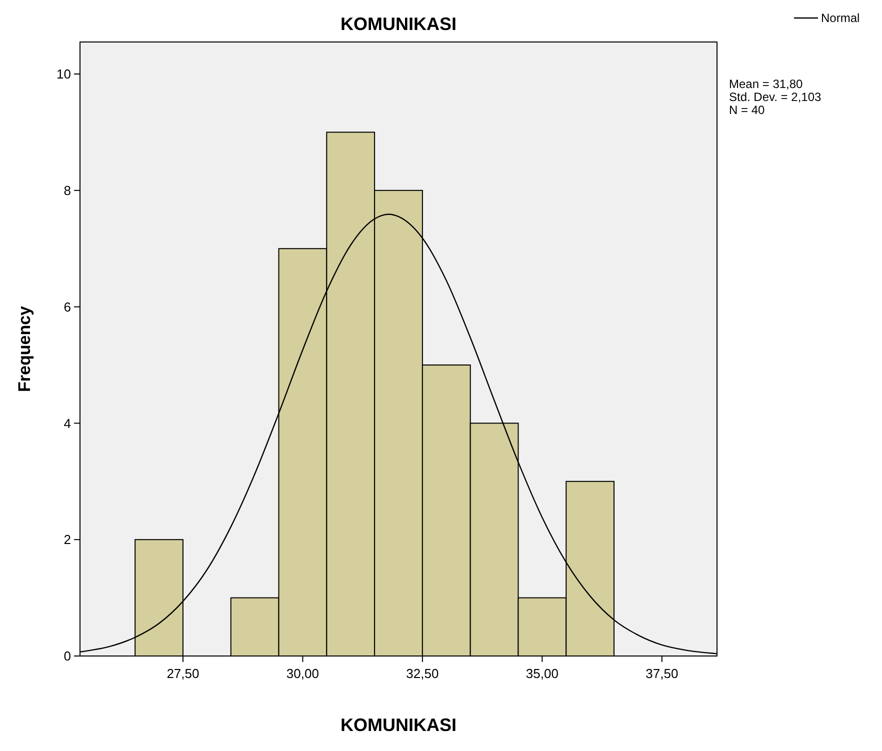 The height and width of the screenshot is (751, 882). Describe the element at coordinates (422, 673) in the screenshot. I see `x-tick-label: 32,50` at that location.